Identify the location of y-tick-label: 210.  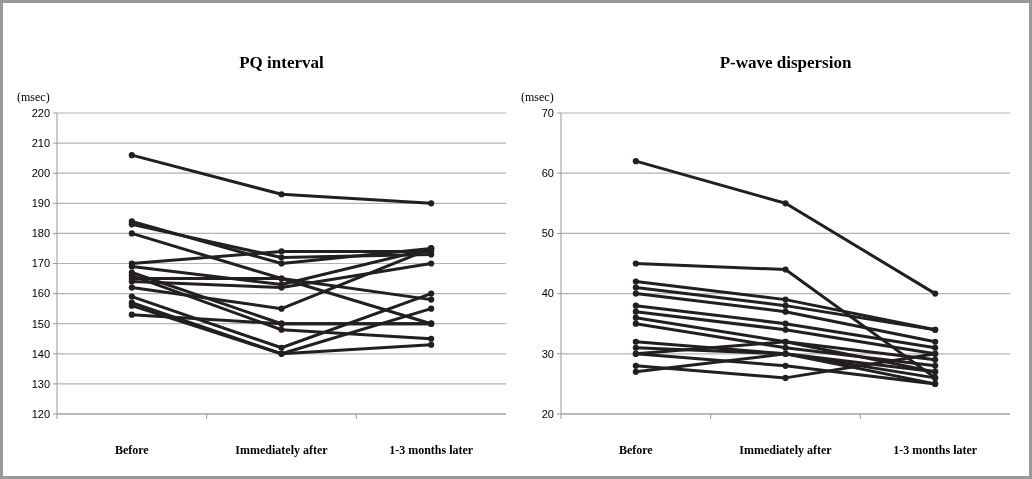
(40, 142).